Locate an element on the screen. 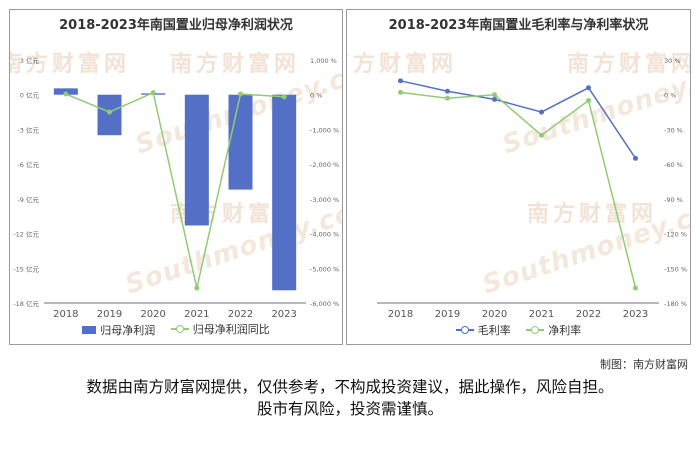  y-tick-label: -120 % is located at coordinates (675, 235).